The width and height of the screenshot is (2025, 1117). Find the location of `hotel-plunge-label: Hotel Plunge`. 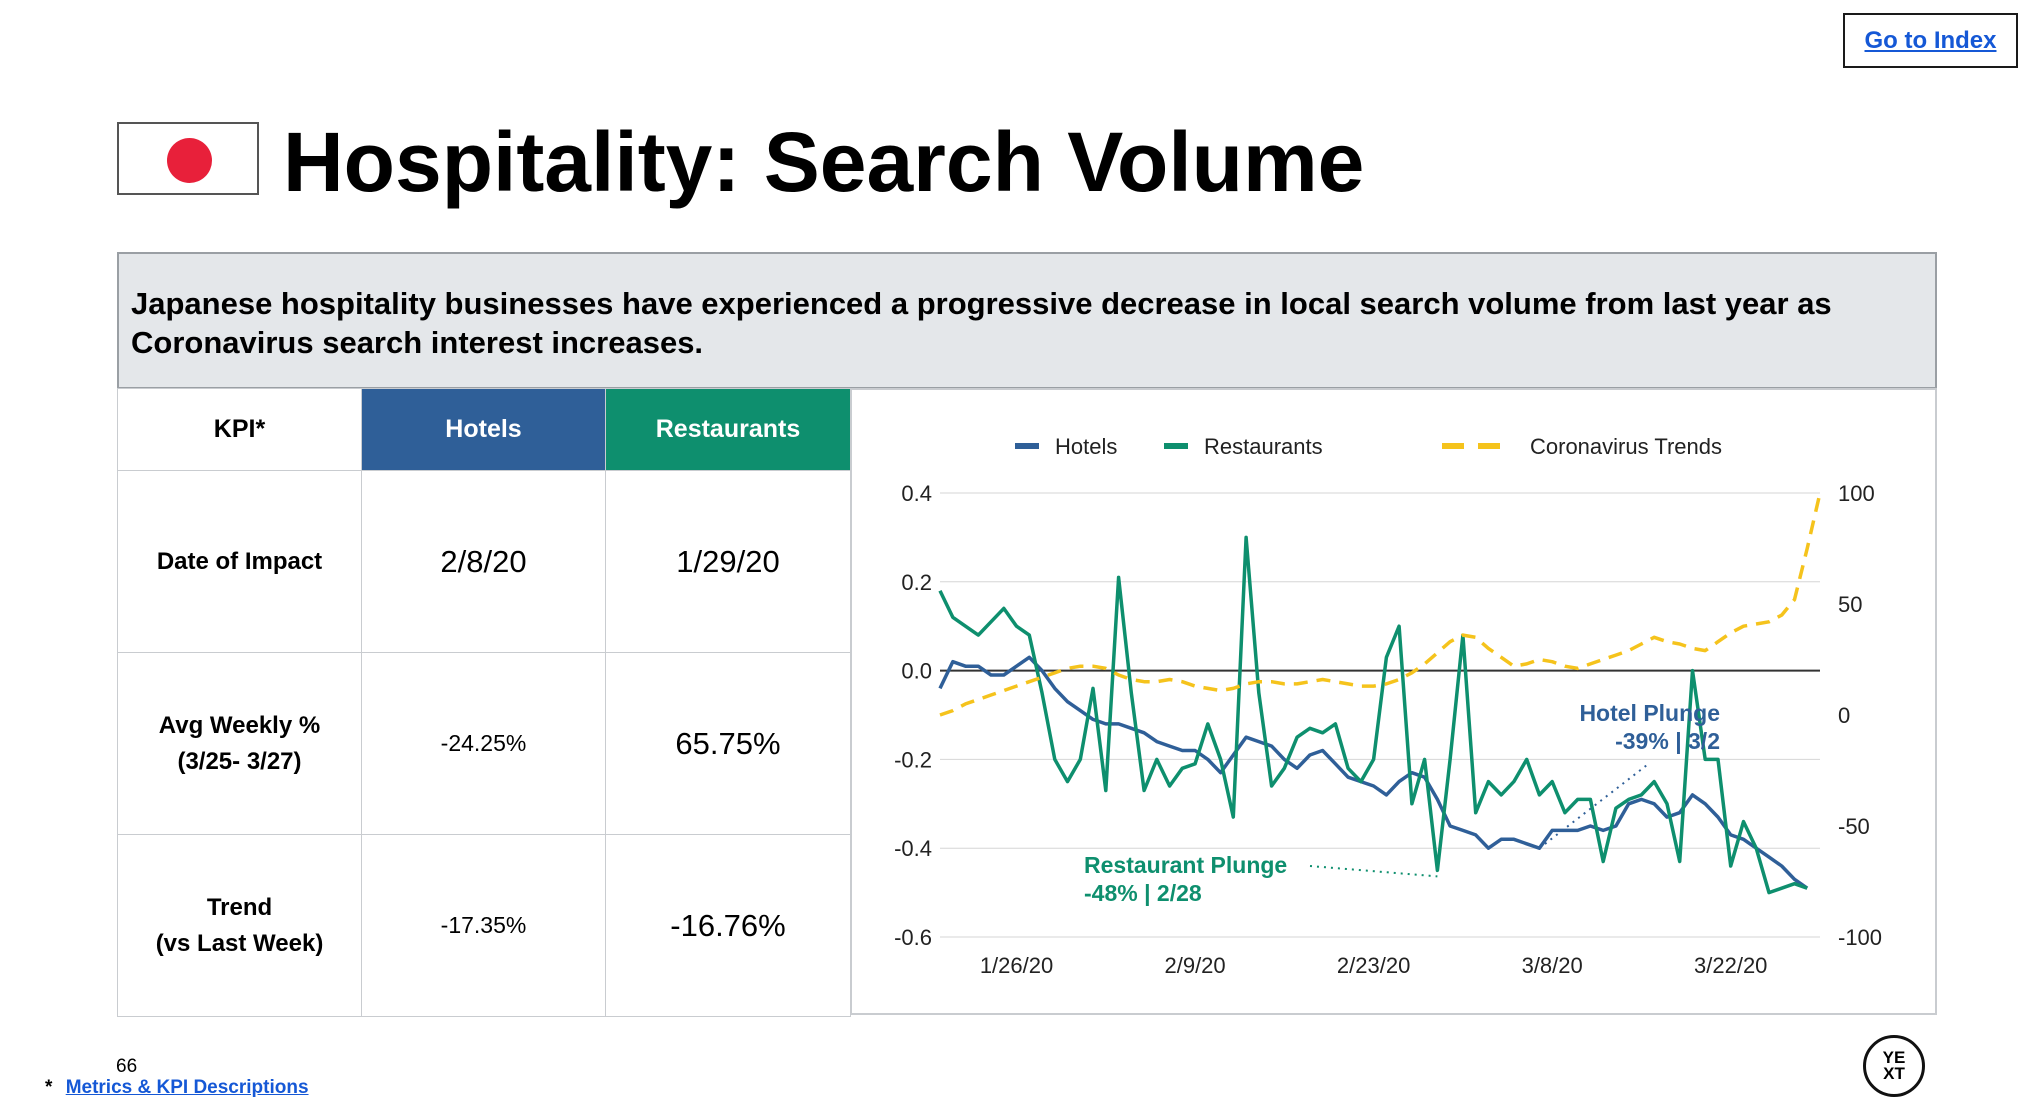

hotel-plunge-label: Hotel Plunge is located at coordinates (1649, 713).